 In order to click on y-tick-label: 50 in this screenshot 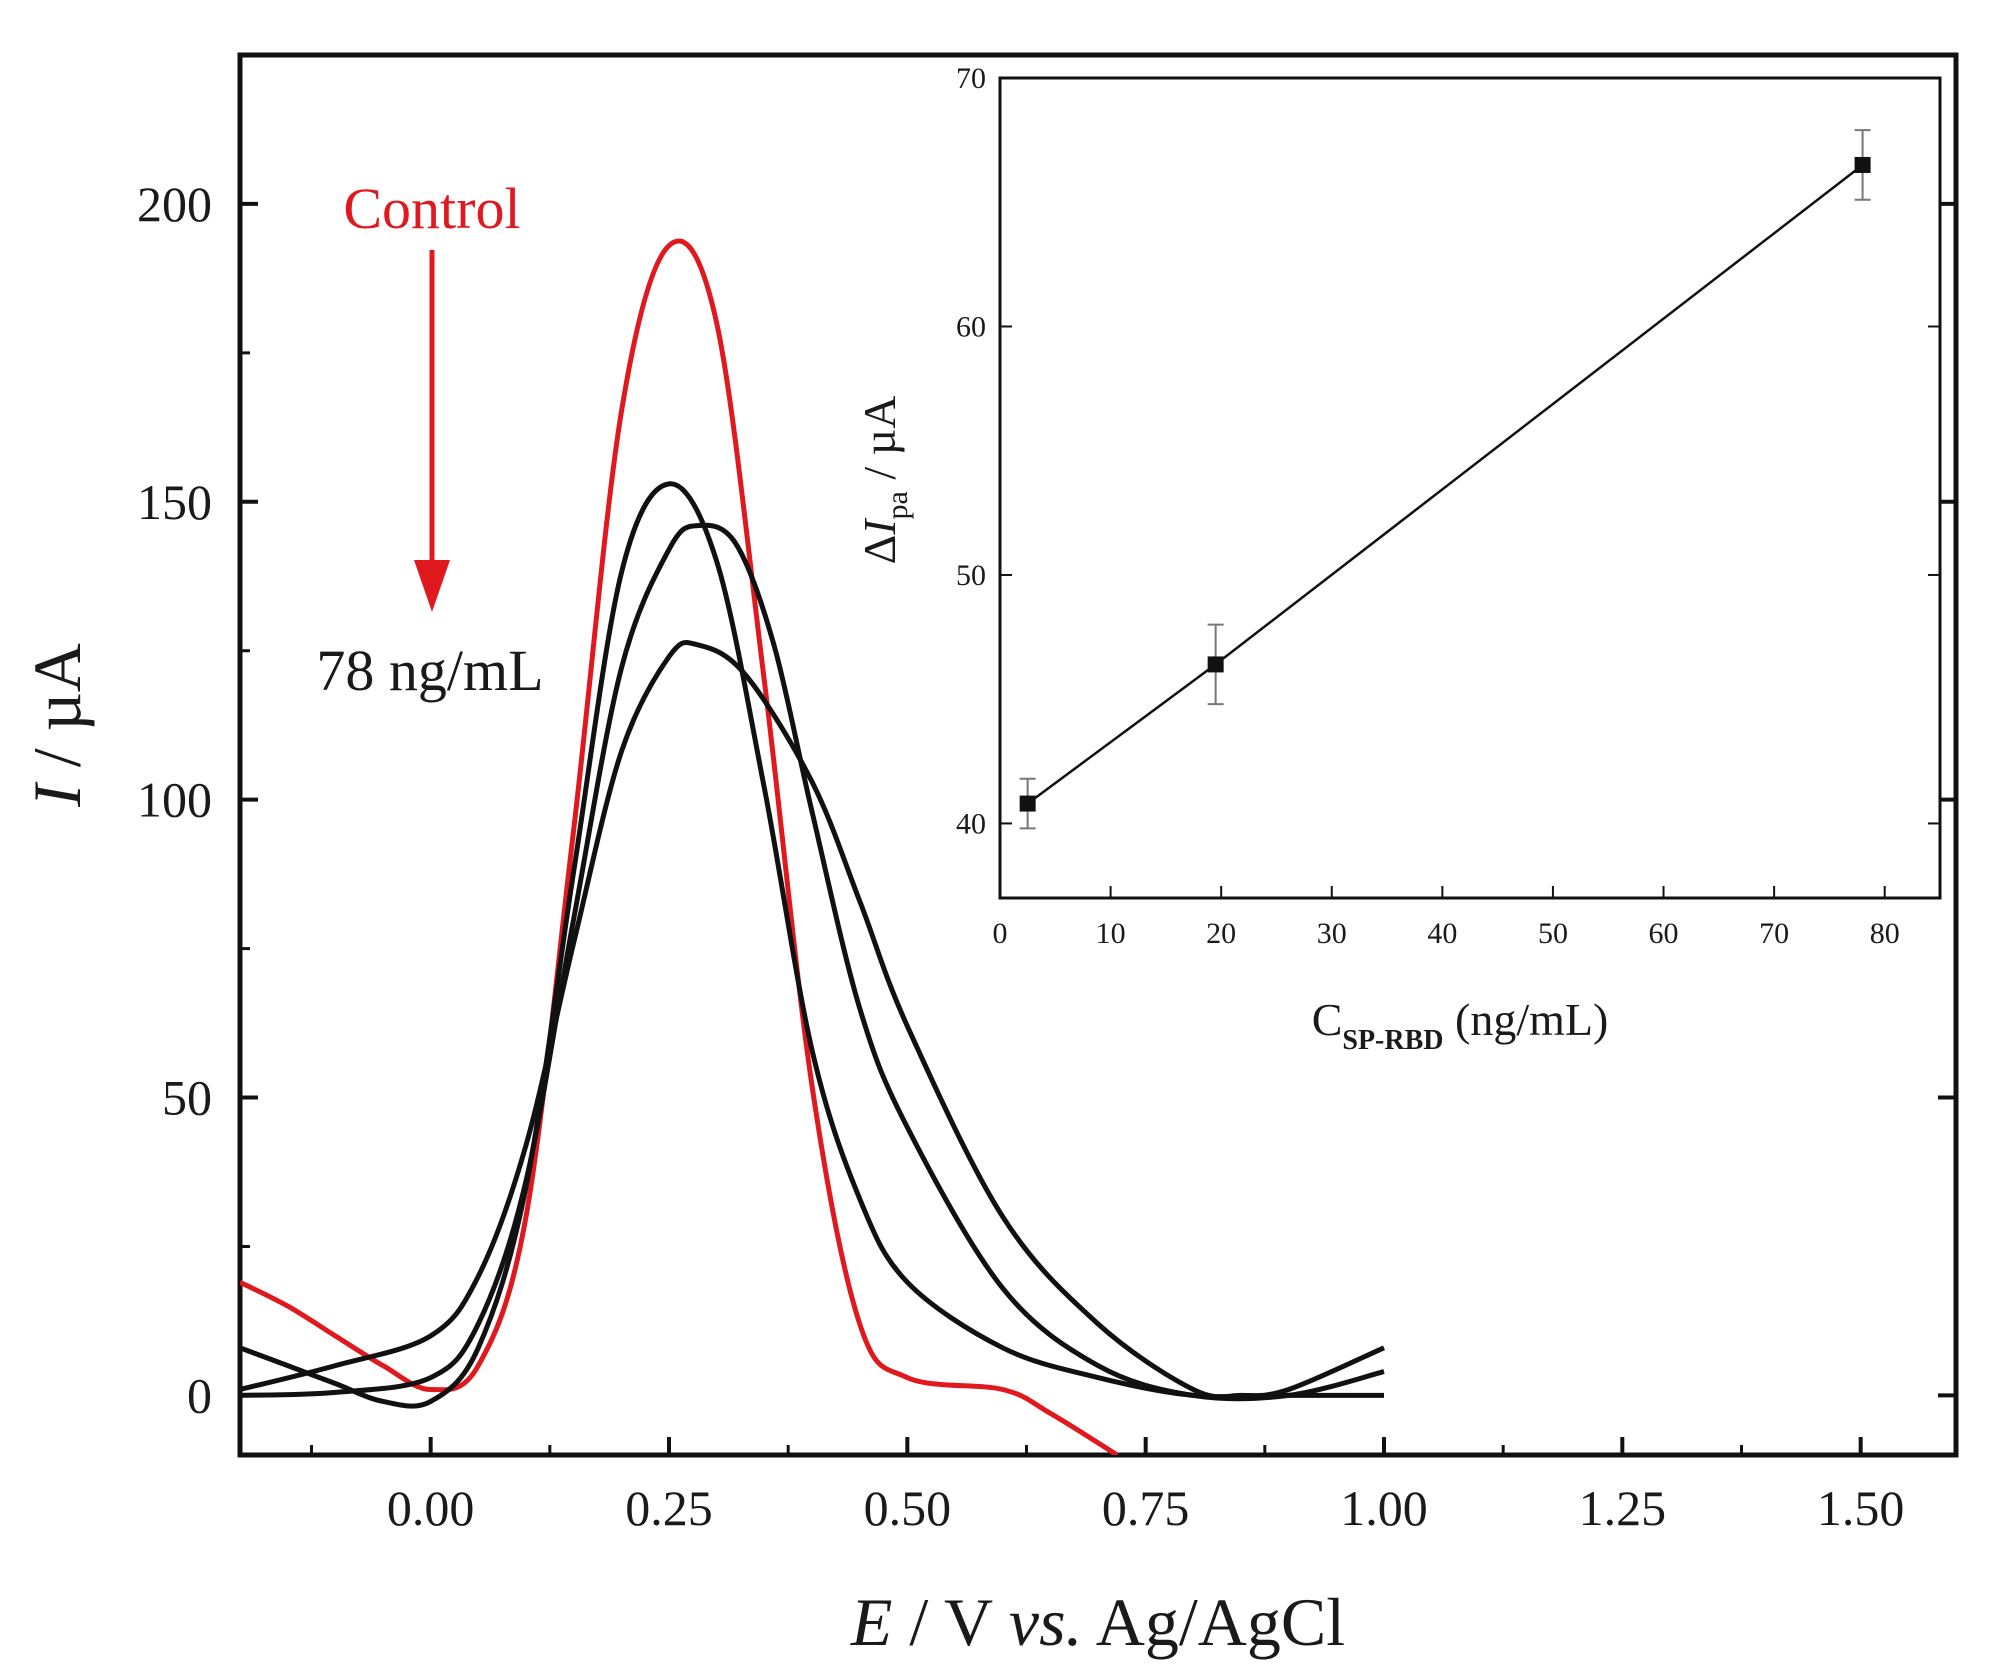, I will do `click(187, 1098)`.